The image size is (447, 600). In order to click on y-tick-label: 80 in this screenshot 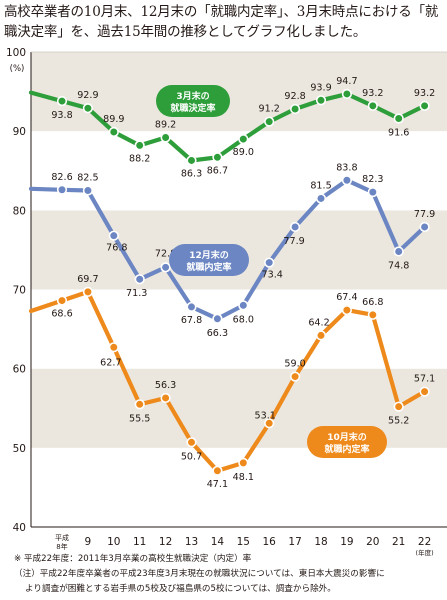, I will do `click(19, 211)`.